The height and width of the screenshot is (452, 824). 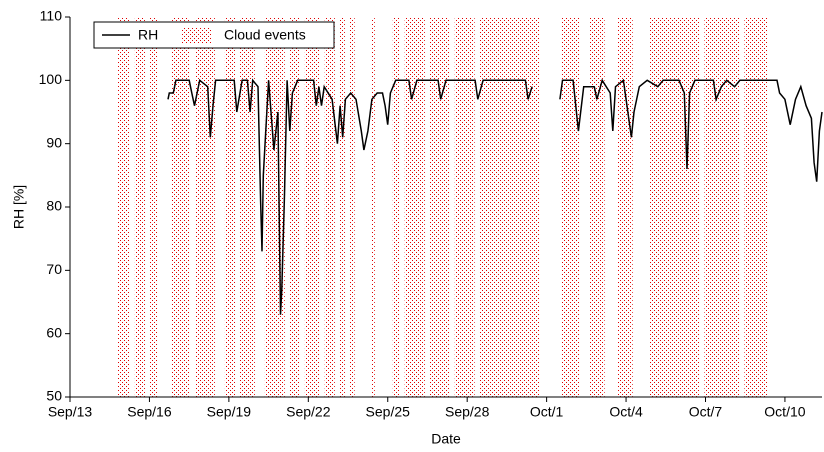 What do you see at coordinates (51, 16) in the screenshot?
I see `y-tick-label: 110` at bounding box center [51, 16].